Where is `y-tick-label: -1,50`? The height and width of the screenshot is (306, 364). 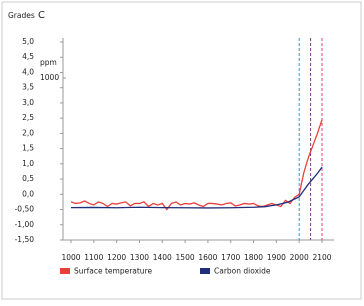
y-tick-label: -1,50 is located at coordinates (25, 239).